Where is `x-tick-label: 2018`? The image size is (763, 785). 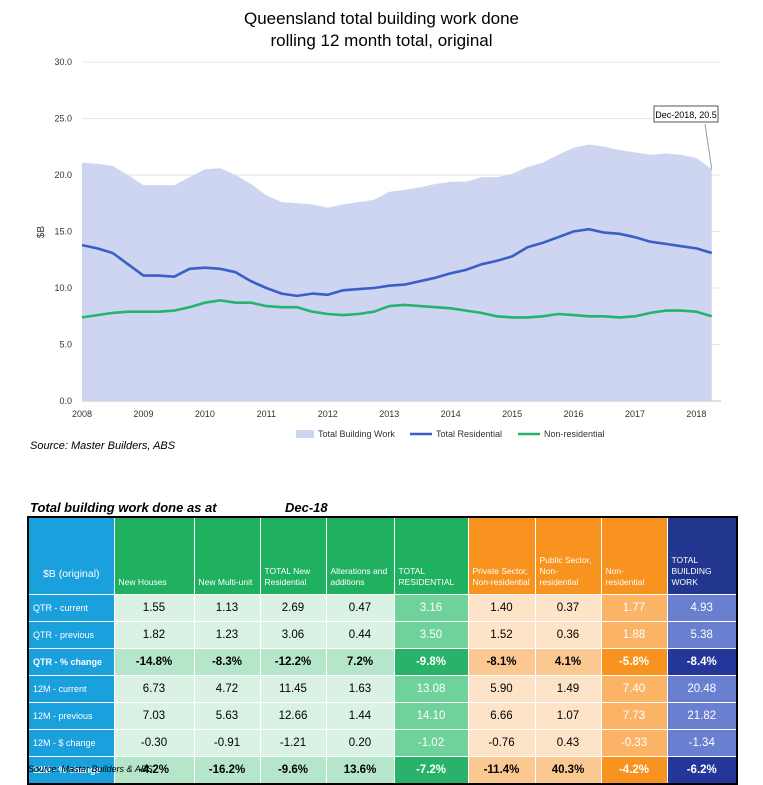
x-tick-label: 2018 is located at coordinates (696, 414).